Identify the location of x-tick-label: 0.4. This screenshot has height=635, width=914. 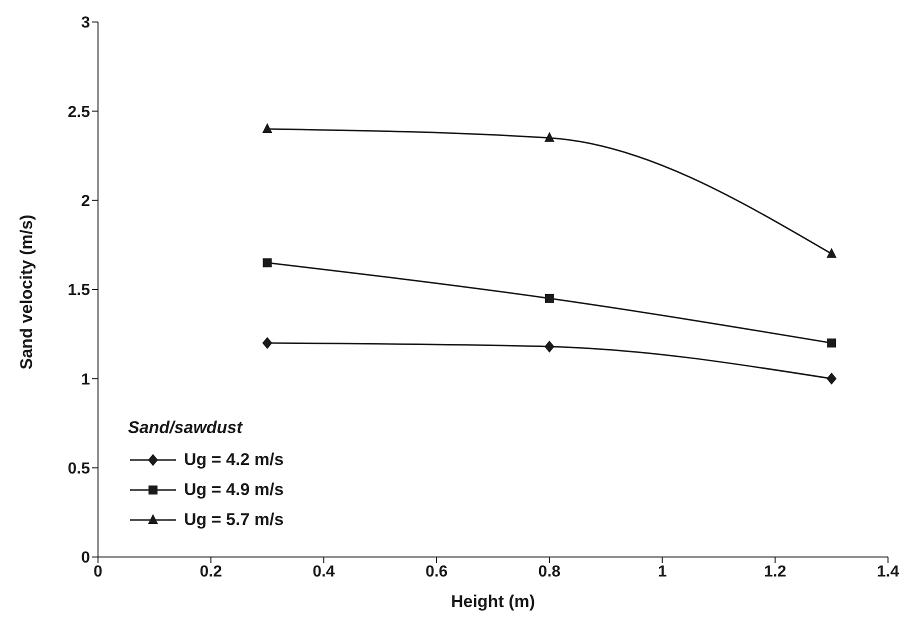
(323, 571).